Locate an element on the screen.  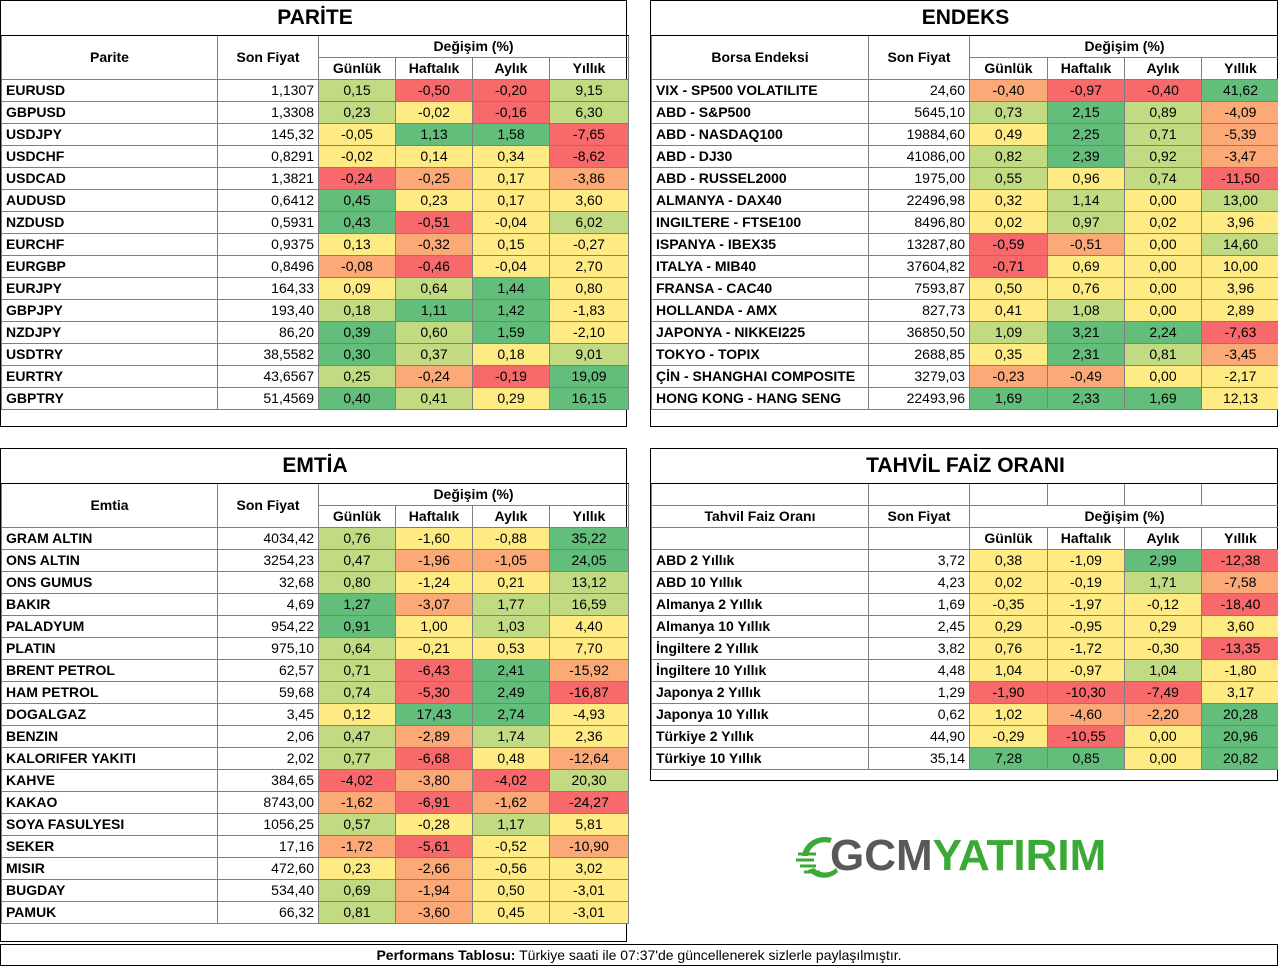
table-row: EURGBP 0,8496 -0,08 -0,46 -0,04 2,70 is located at coordinates (315, 266).